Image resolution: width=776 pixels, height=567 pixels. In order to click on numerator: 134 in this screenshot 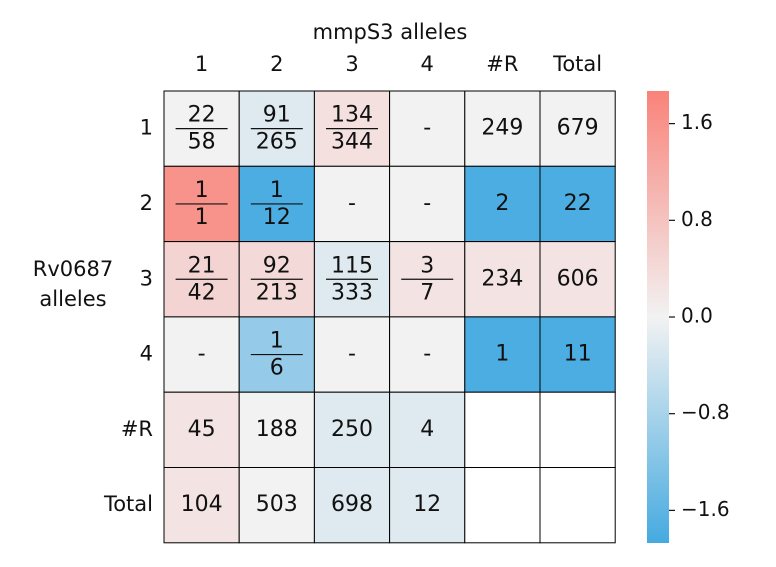, I will do `click(352, 115)`.